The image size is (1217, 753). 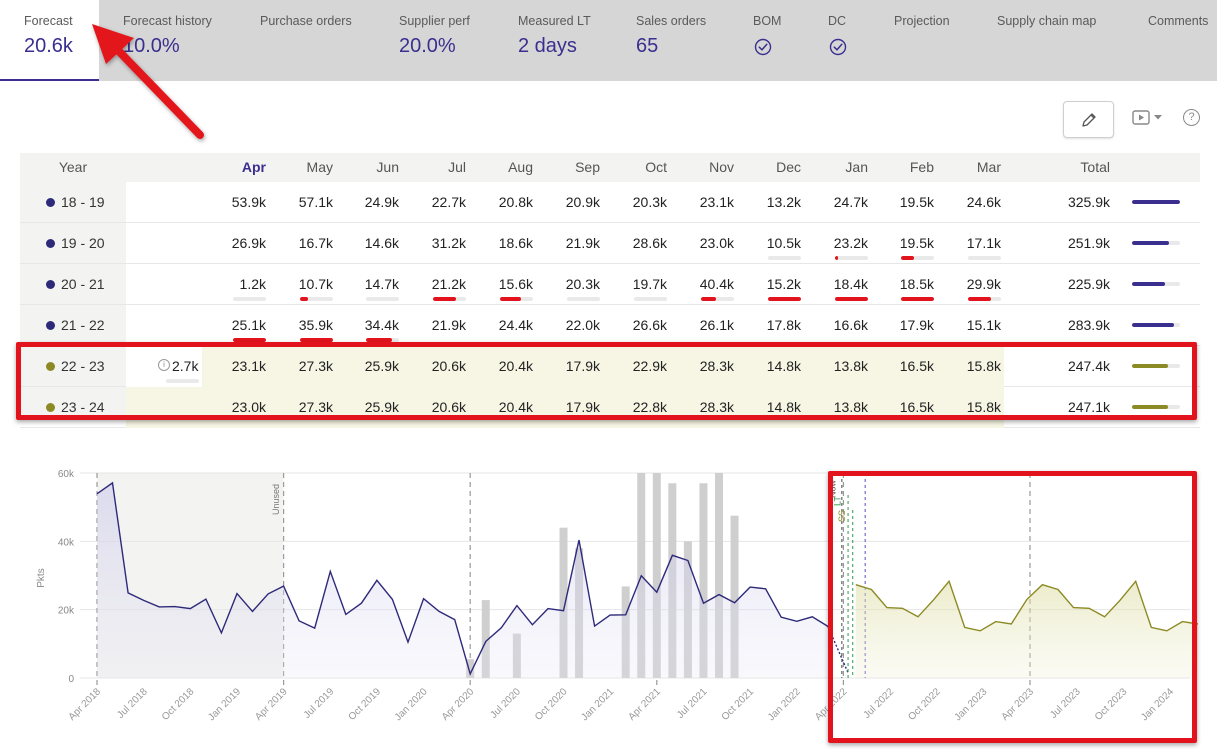 I want to click on table-cell: 24.7k, so click(x=850, y=202).